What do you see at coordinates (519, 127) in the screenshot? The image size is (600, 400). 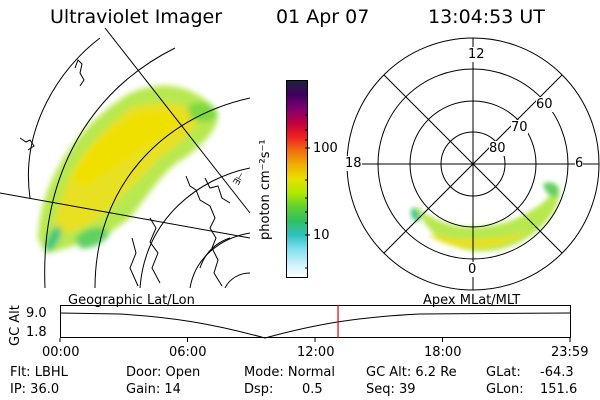 I see `mlat-label-70: 70` at bounding box center [519, 127].